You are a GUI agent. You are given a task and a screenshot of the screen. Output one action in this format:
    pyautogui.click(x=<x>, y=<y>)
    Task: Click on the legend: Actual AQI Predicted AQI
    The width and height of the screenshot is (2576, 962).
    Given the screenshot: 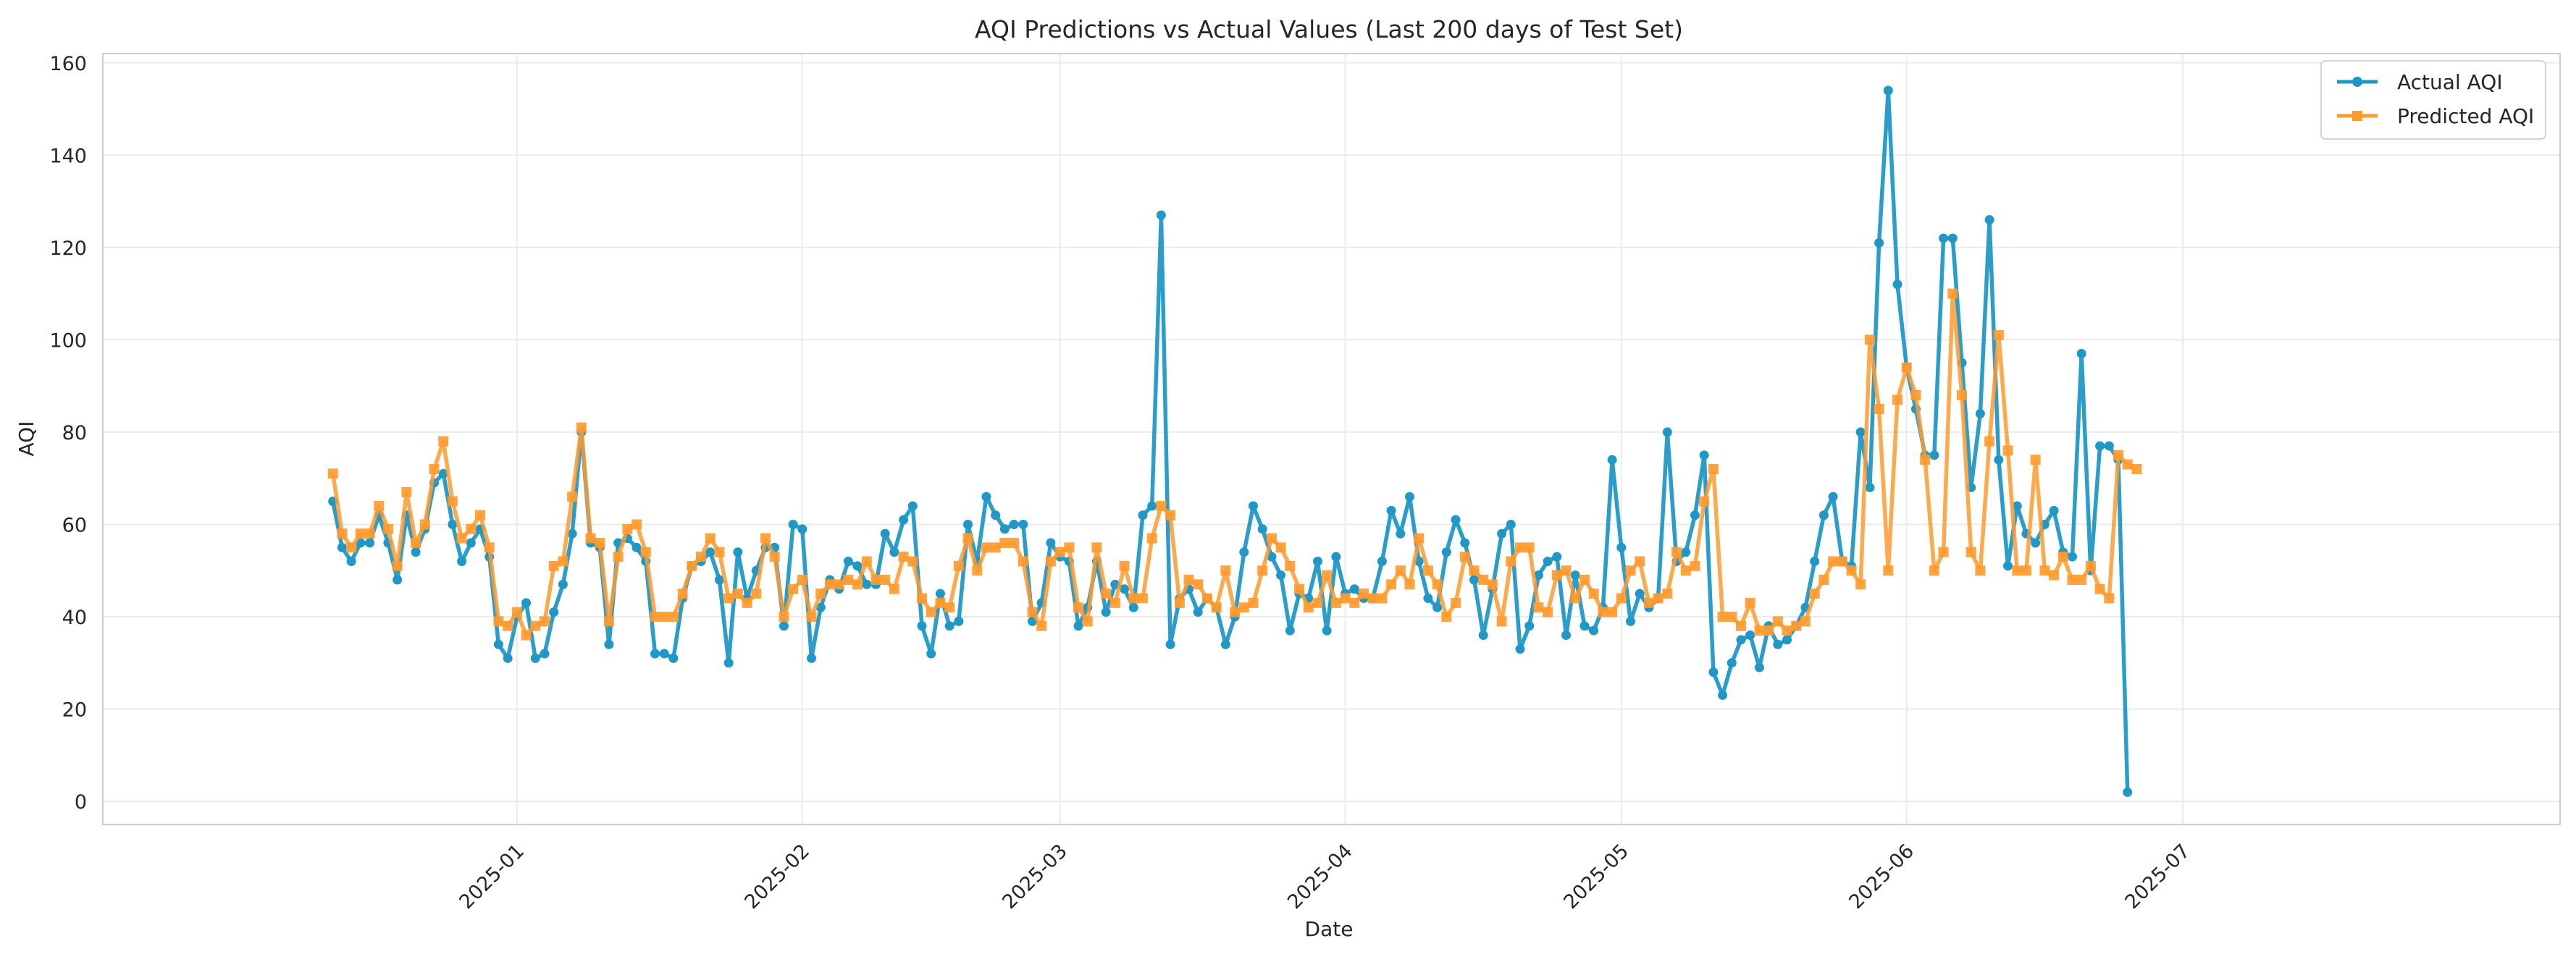 What is the action you would take?
    pyautogui.click(x=2433, y=100)
    